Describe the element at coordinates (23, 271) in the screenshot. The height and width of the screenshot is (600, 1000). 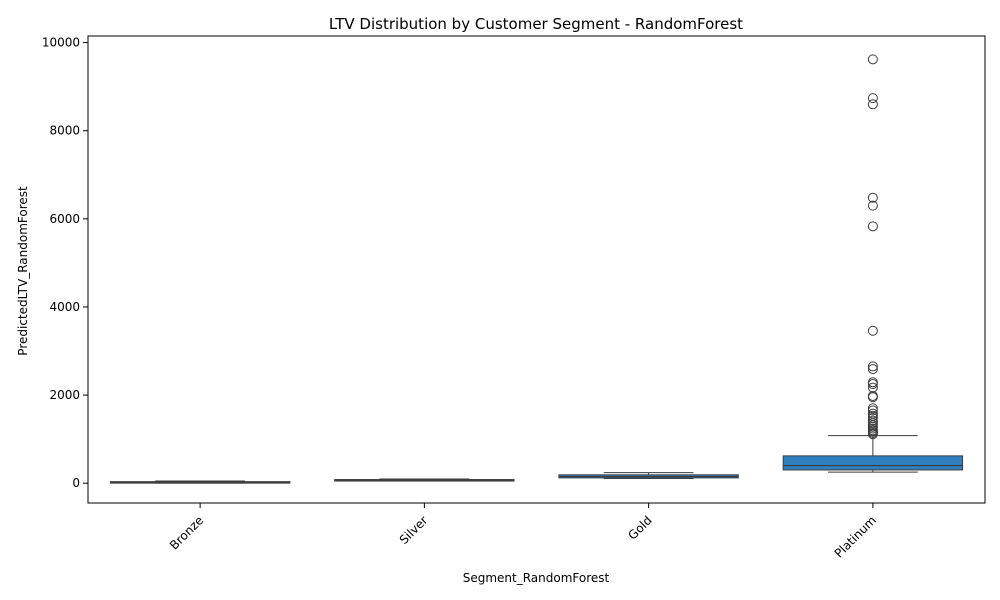
I see `y-axis-label: PredictedLTV_RandomForest` at that location.